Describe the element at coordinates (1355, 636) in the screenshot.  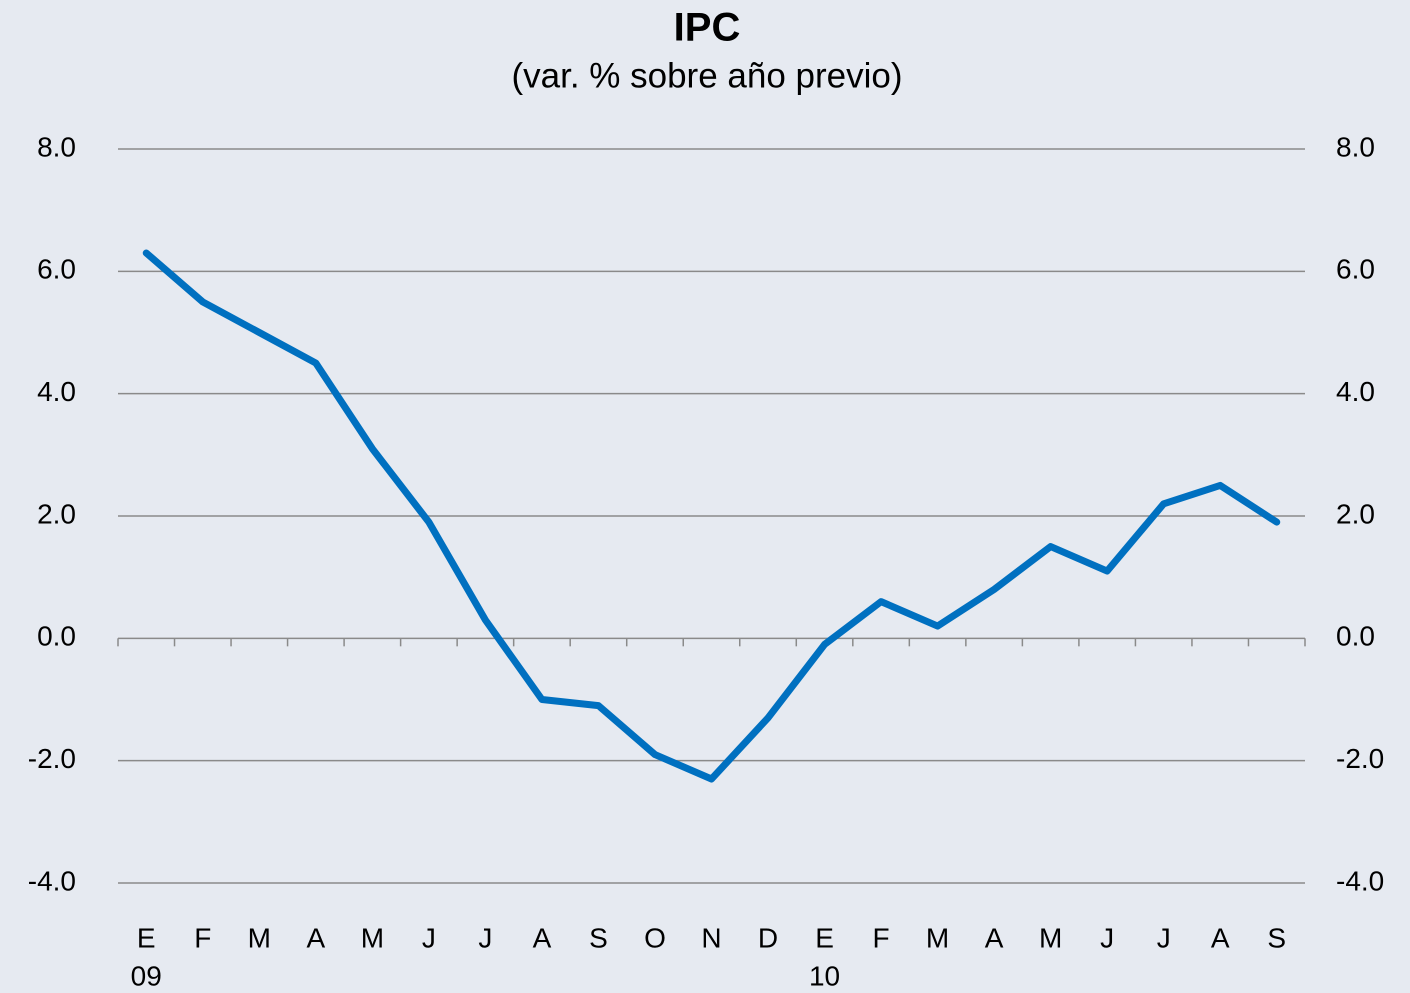
I see `y2-tick-label: 0.0` at that location.